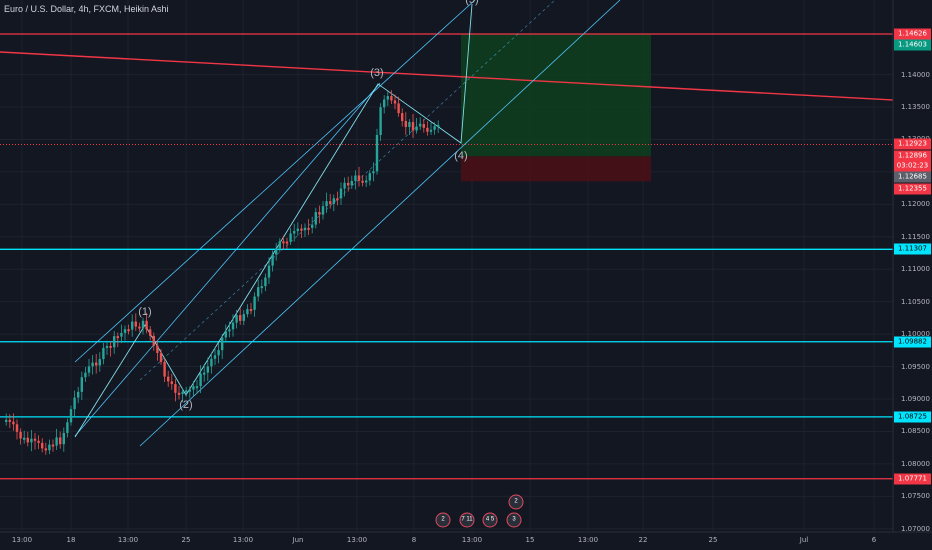 The height and width of the screenshot is (550, 932). Describe the element at coordinates (514, 520) in the screenshot. I see `economic-event-marker: 3` at that location.